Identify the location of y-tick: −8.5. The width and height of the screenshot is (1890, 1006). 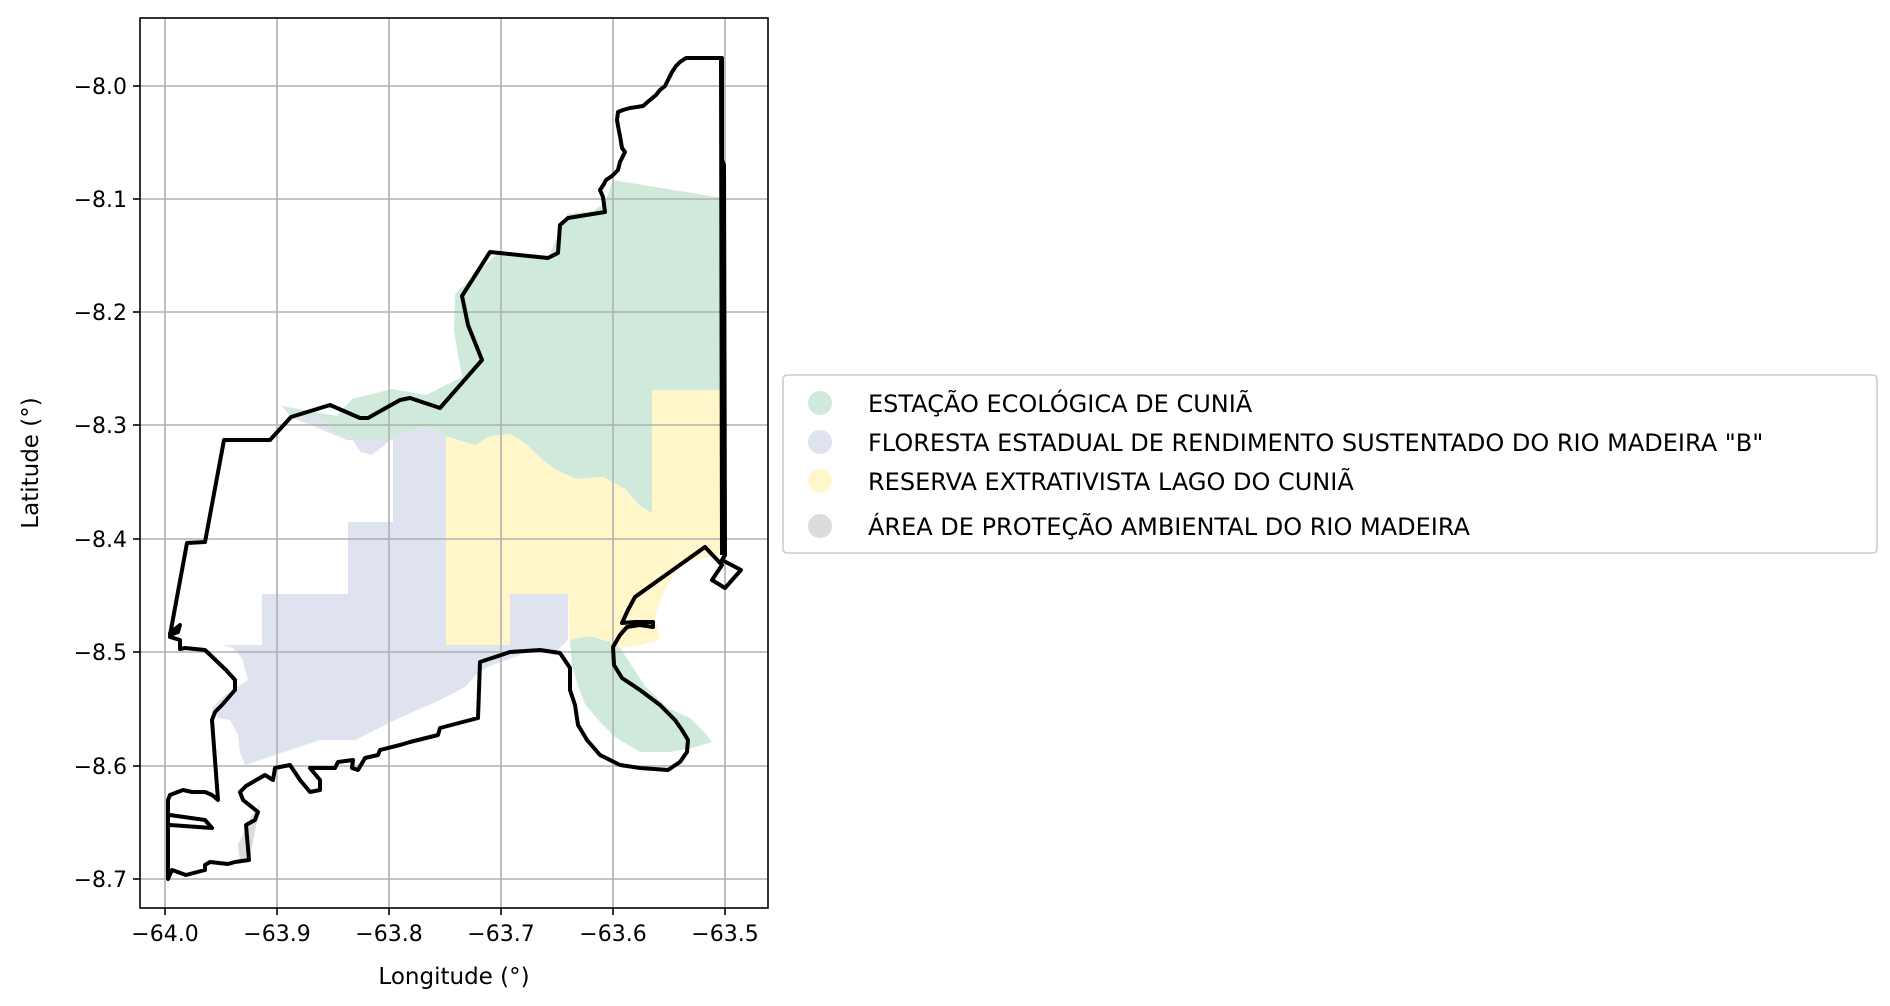
(107, 653).